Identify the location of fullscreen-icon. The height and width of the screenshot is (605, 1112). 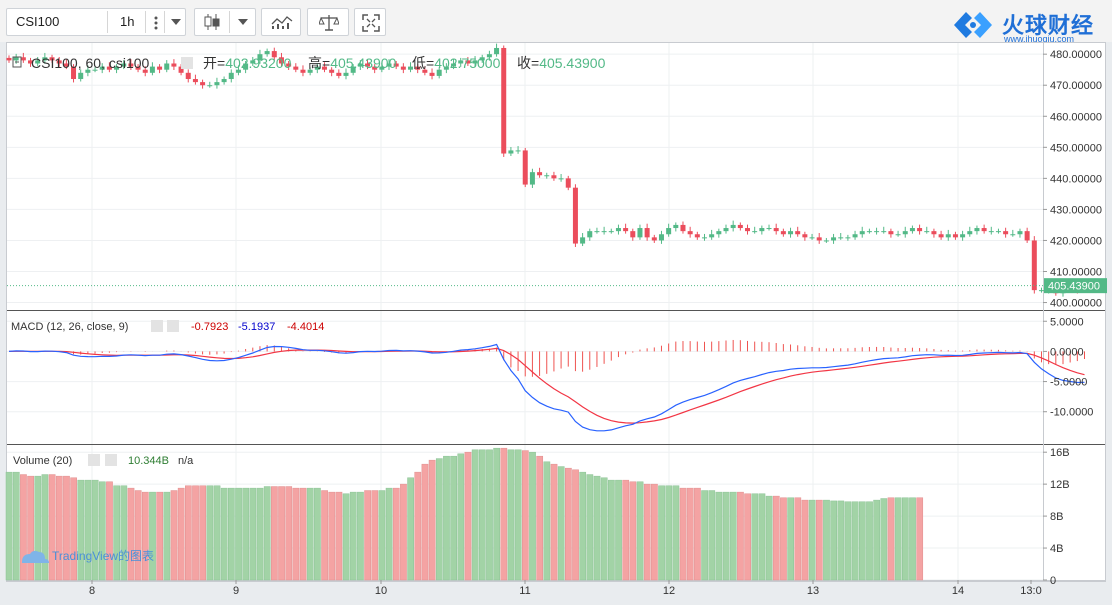
(371, 23).